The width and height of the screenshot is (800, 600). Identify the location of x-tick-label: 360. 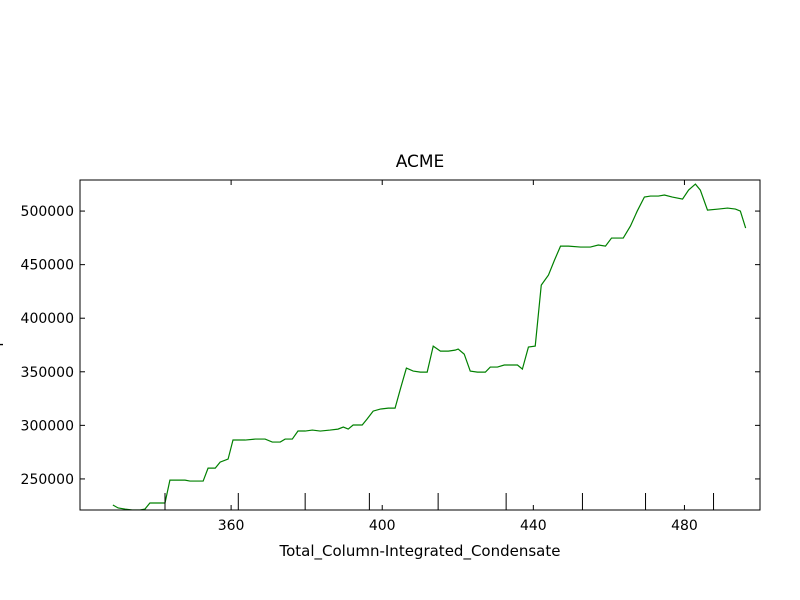
(231, 526).